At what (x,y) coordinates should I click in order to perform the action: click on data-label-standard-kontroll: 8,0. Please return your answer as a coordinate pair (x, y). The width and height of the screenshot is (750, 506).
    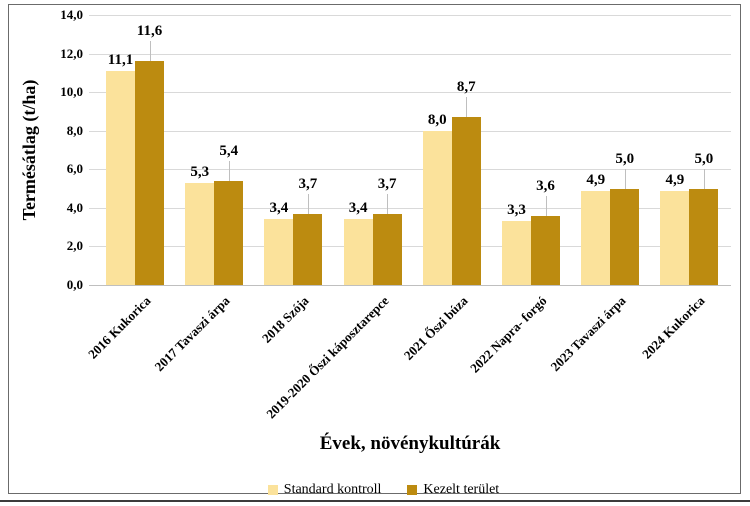
    Looking at the image, I should click on (437, 119).